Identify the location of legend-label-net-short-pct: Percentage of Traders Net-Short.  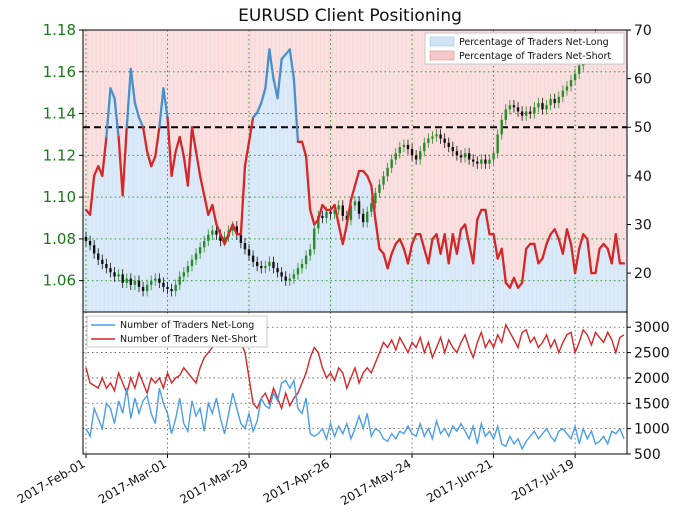
(535, 56).